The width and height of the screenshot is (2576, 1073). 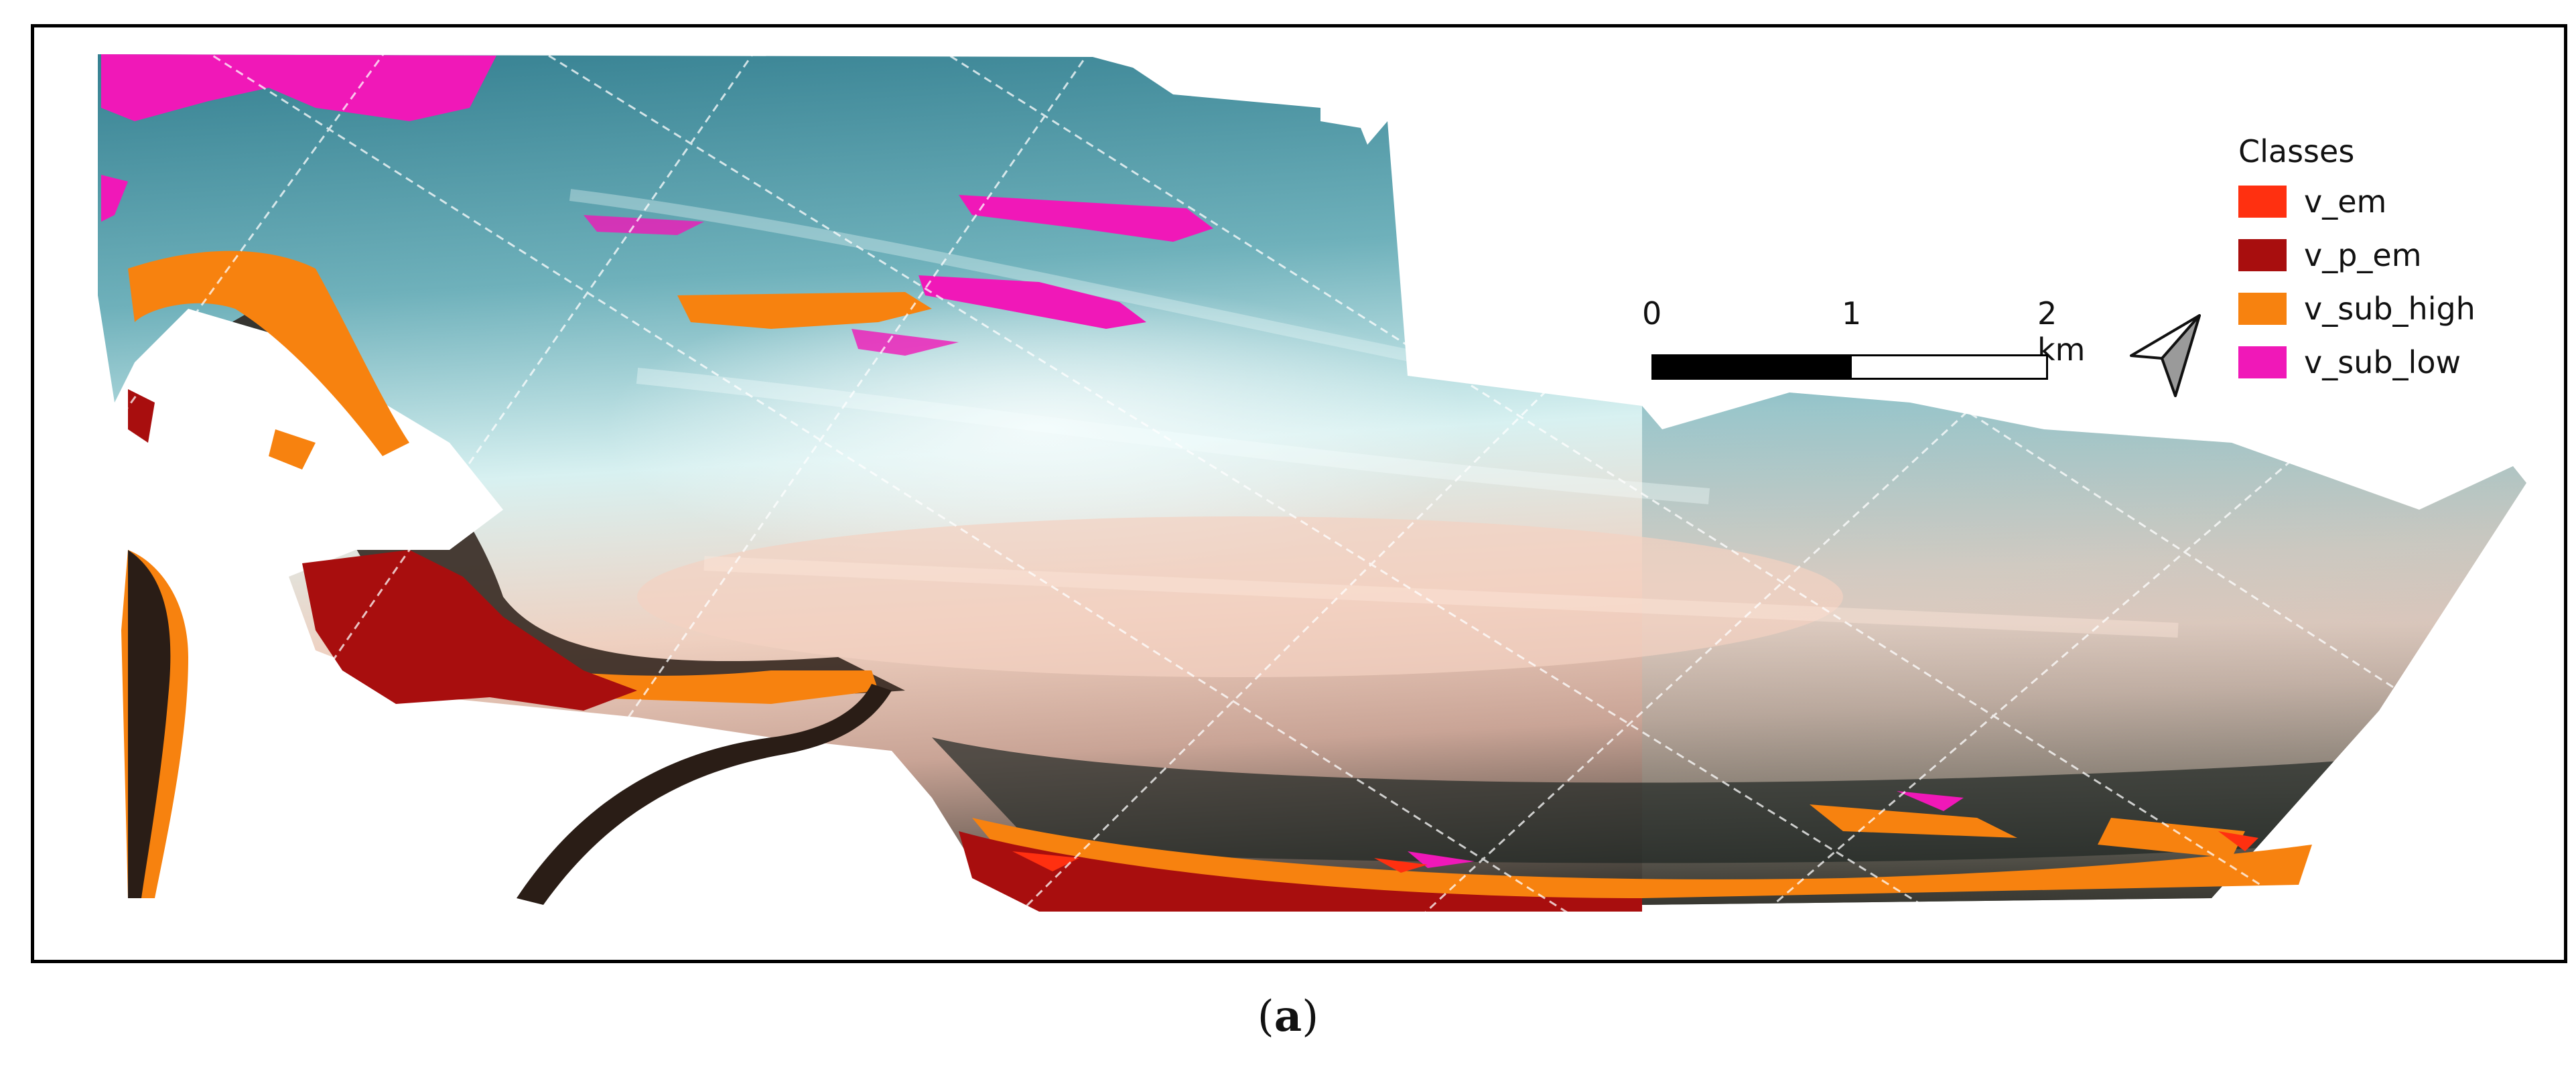 I want to click on figure-caption: (a), so click(x=1288, y=1016).